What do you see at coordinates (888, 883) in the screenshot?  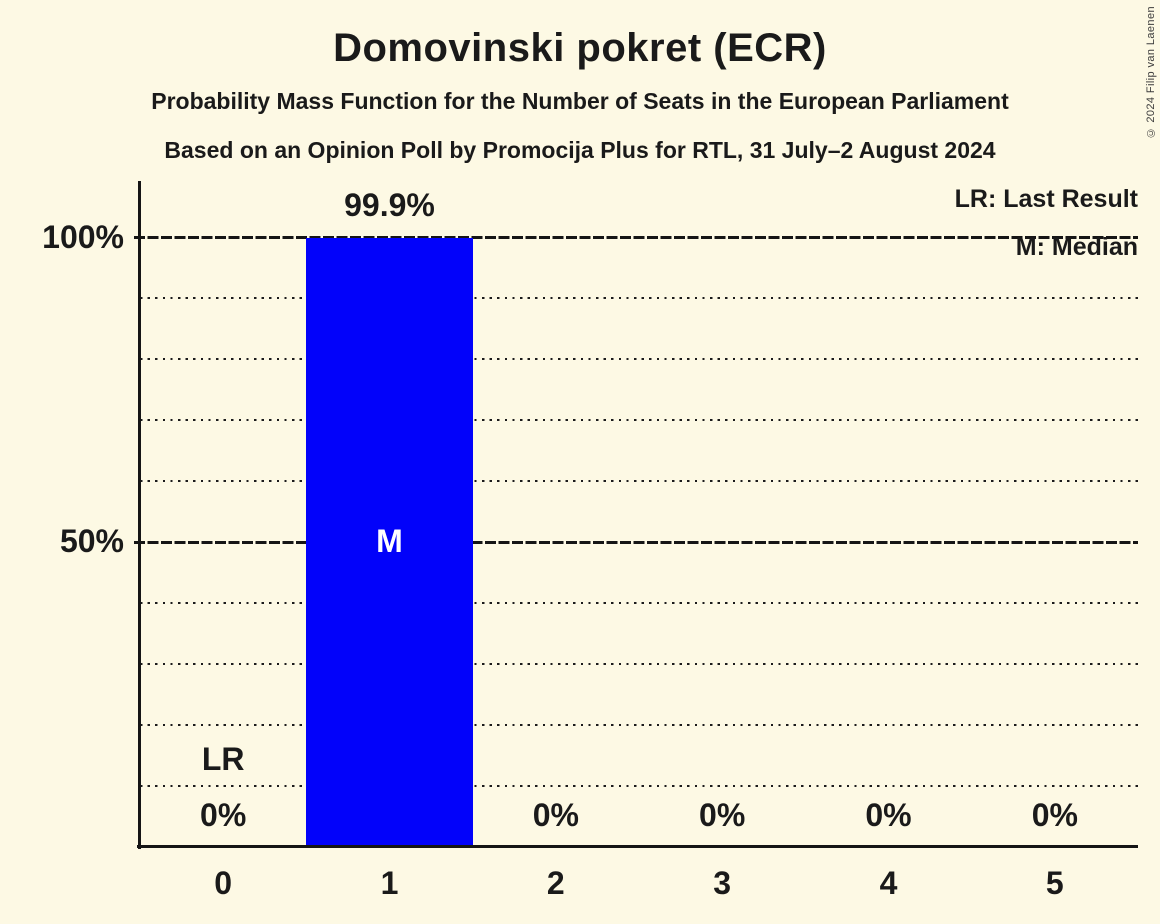 I see `x-tick-label-4: 4` at bounding box center [888, 883].